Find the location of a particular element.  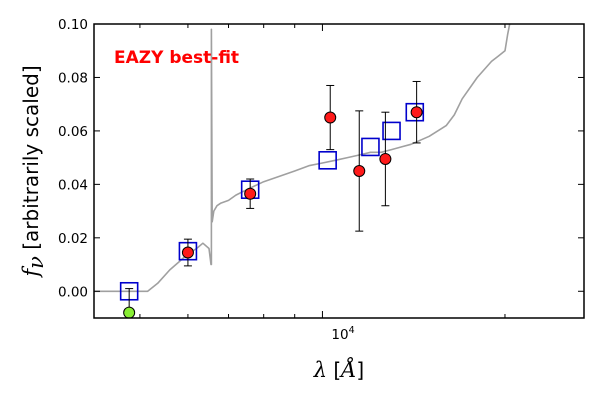

y-tick-label: 0.06 is located at coordinates (73, 132).